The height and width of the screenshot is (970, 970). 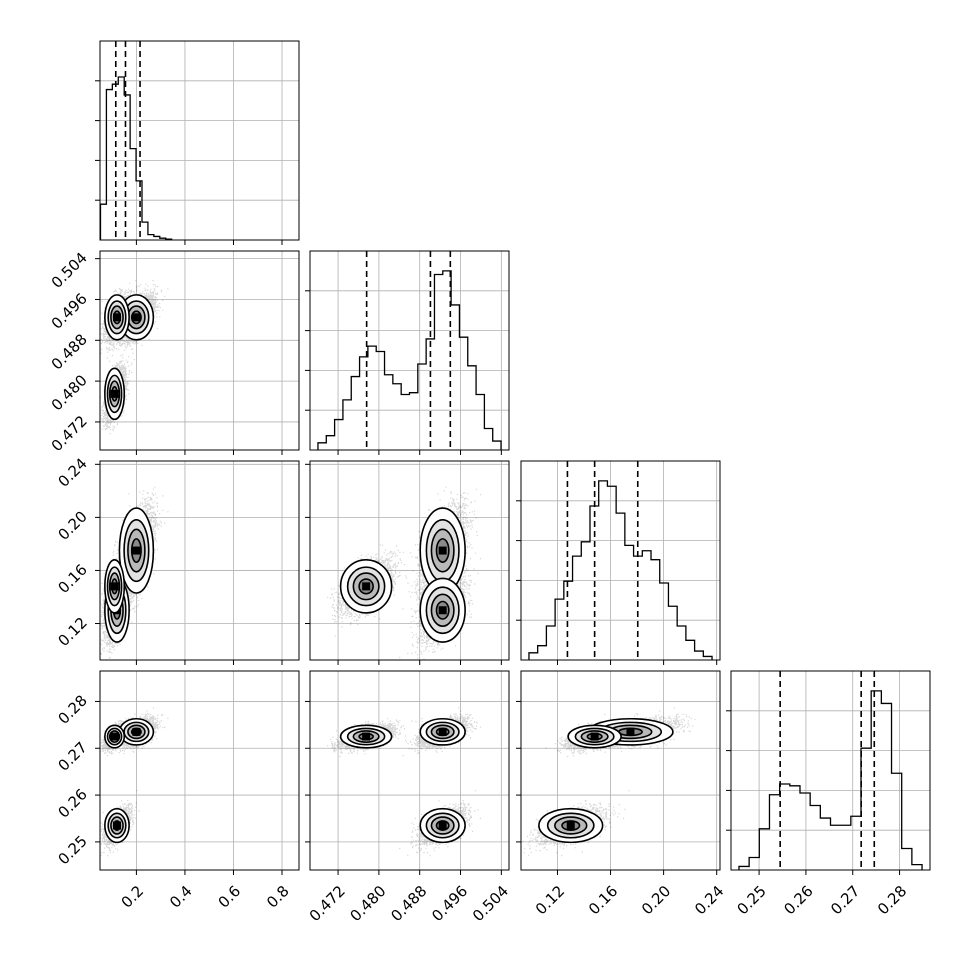 What do you see at coordinates (72, 850) in the screenshot?
I see `y-tick-label: 0.25` at bounding box center [72, 850].